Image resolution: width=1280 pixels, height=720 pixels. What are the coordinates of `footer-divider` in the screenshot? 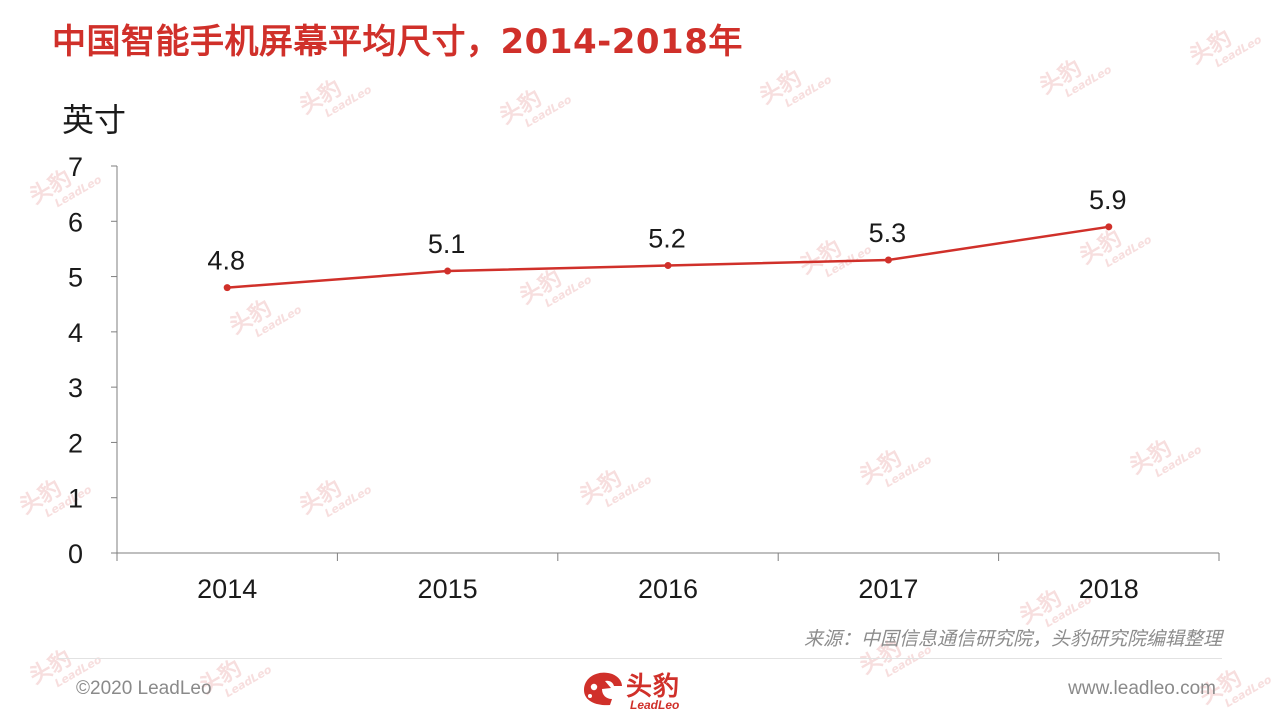 It's located at (640, 658).